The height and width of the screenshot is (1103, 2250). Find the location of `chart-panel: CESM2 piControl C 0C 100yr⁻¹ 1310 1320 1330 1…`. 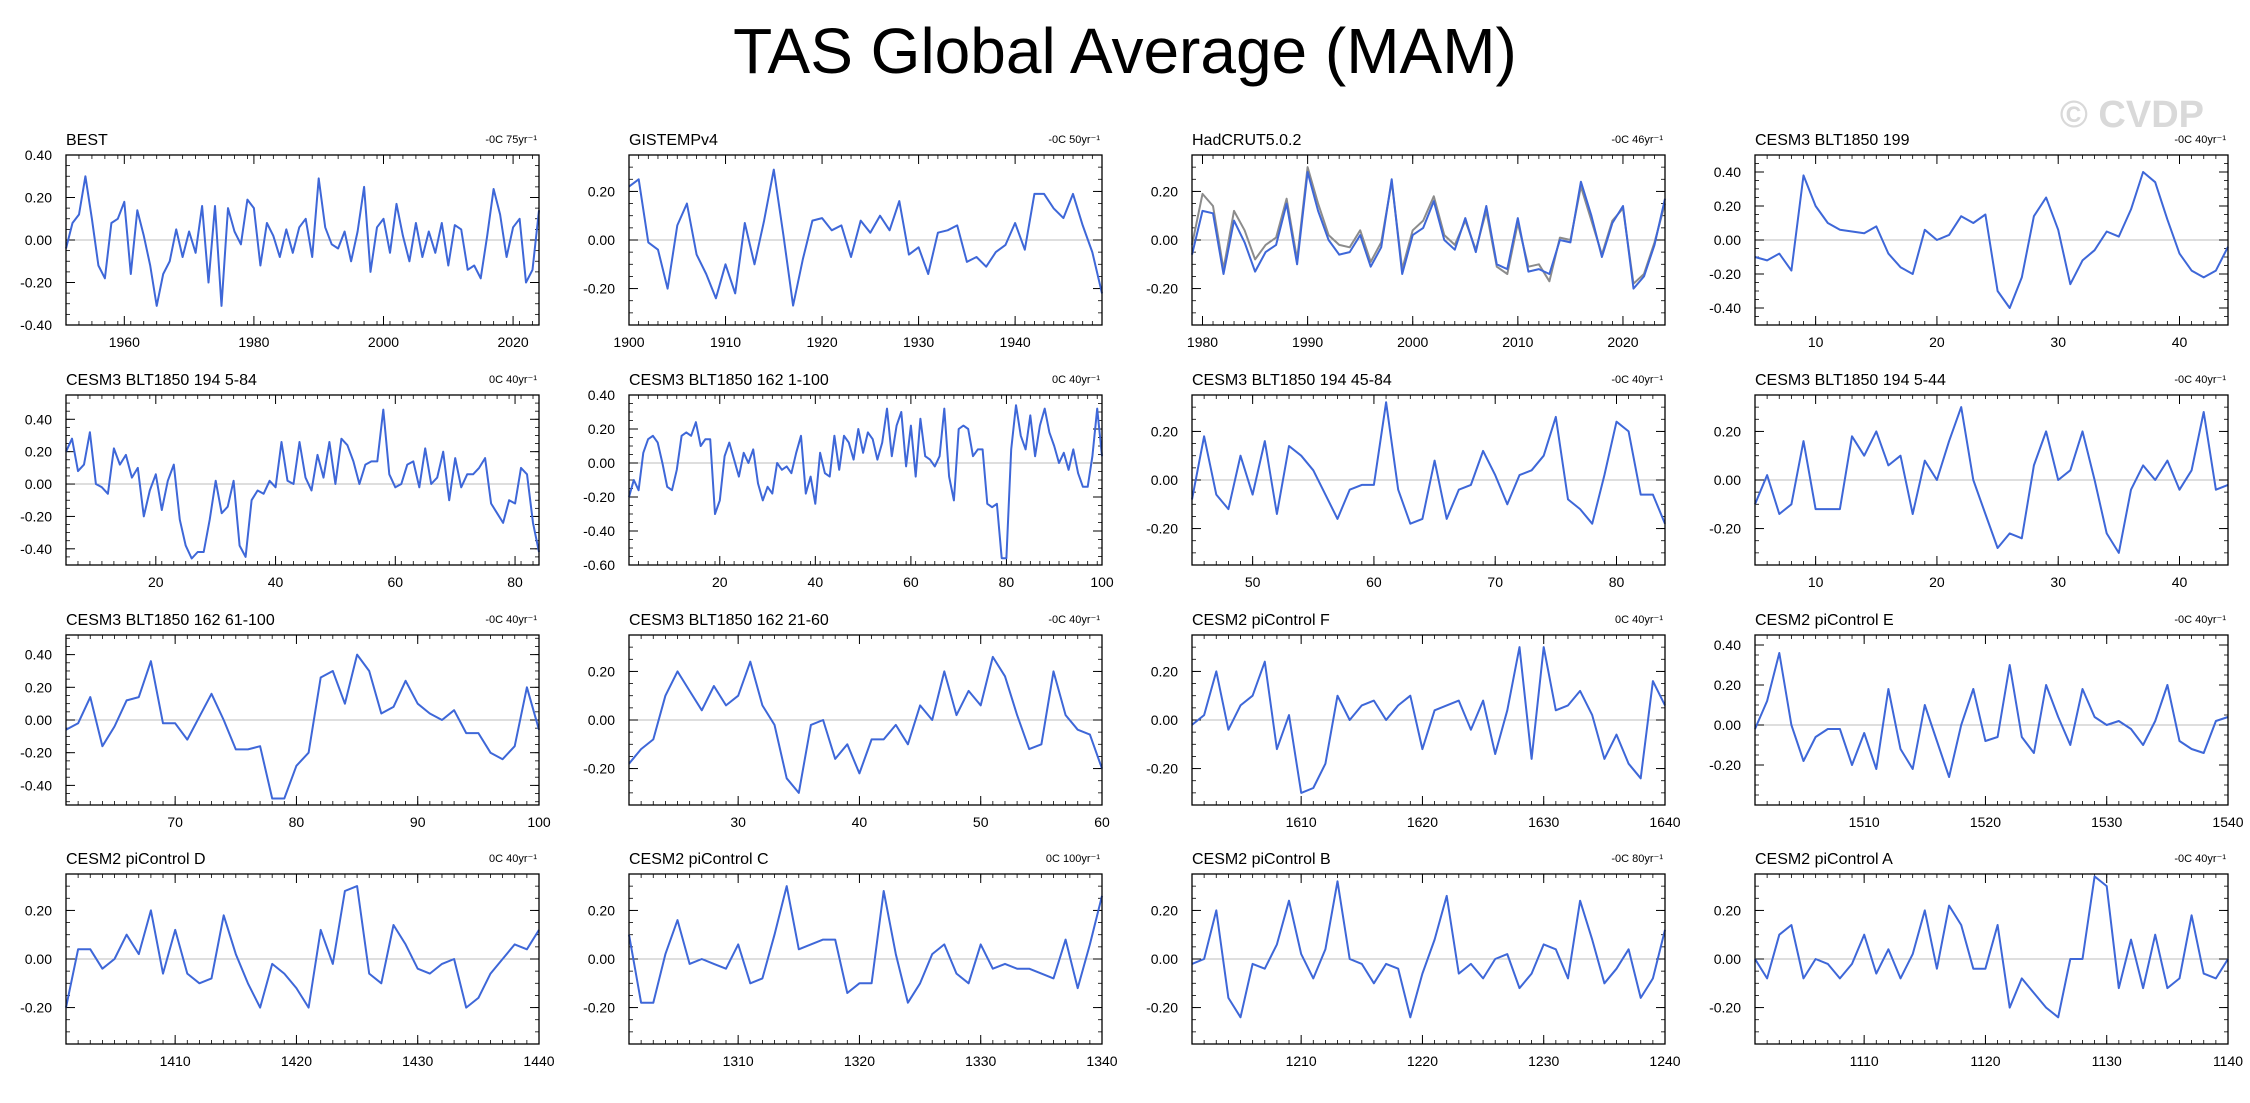

chart-panel: CESM2 piControl C 0C 100yr⁻¹ 1310 1320 1330 1… is located at coordinates (850, 960).